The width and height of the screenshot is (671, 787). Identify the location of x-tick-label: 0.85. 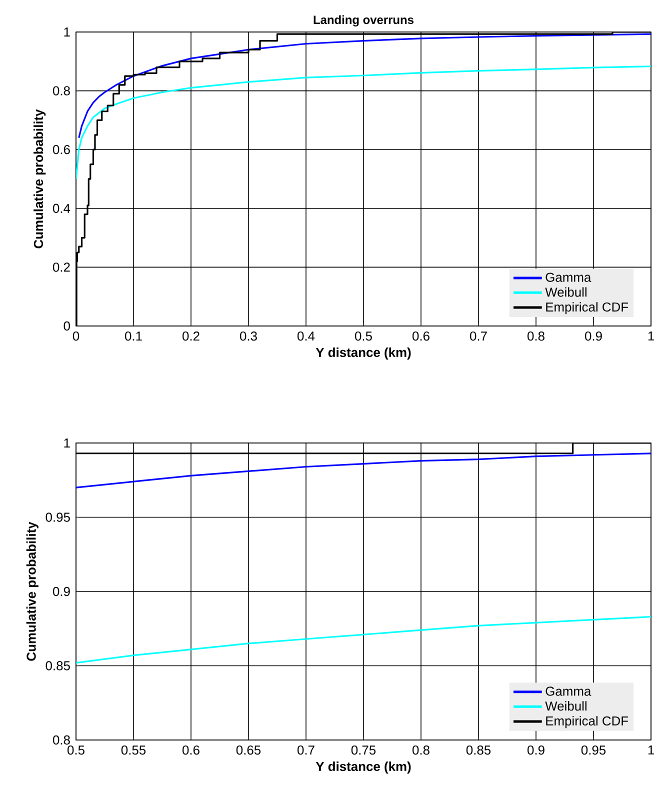
(478, 750).